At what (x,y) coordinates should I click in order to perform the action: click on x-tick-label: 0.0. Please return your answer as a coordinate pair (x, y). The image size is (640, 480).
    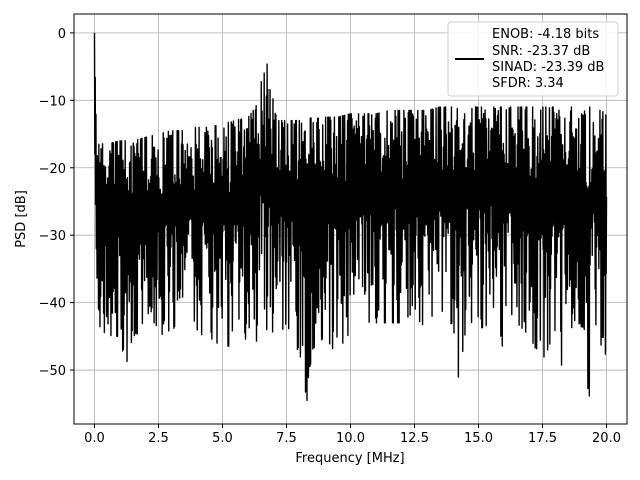
    Looking at the image, I should click on (94, 438).